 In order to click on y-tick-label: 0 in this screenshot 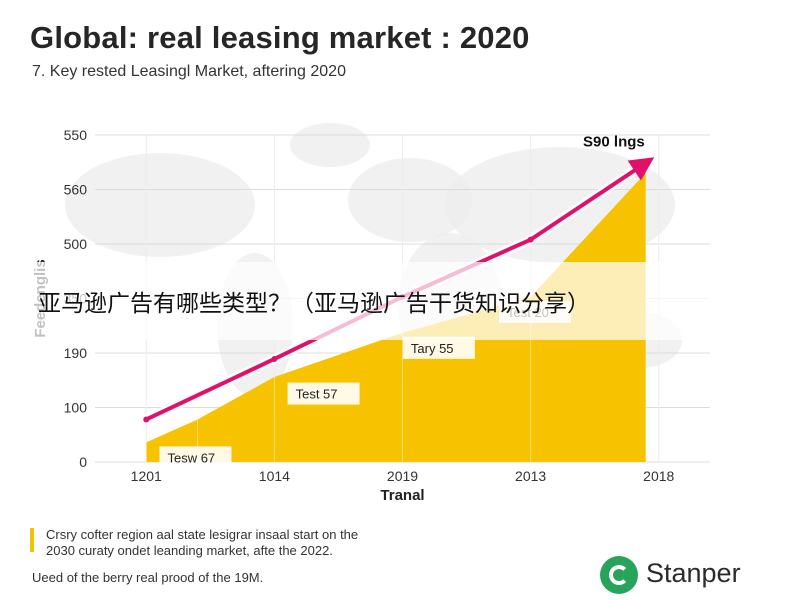, I will do `click(83, 462)`.